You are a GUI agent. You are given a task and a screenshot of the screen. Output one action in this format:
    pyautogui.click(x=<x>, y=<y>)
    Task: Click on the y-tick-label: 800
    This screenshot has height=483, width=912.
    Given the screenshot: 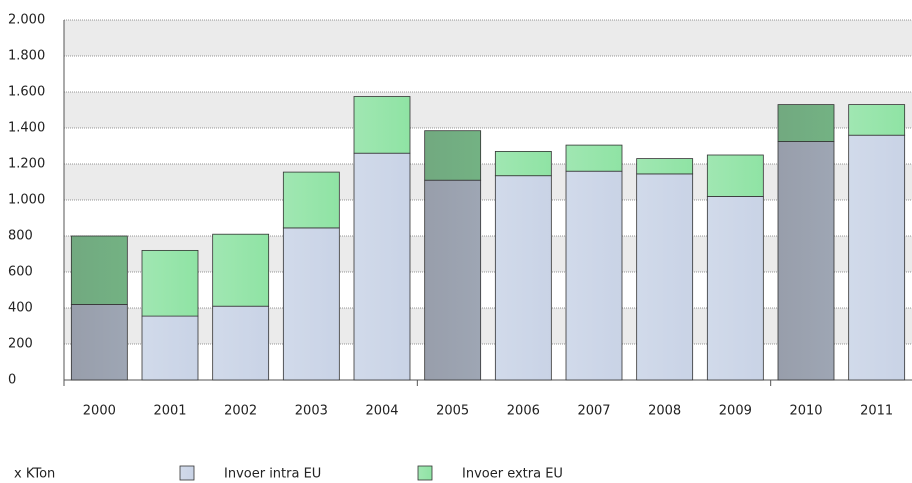 What is the action you would take?
    pyautogui.click(x=20, y=236)
    